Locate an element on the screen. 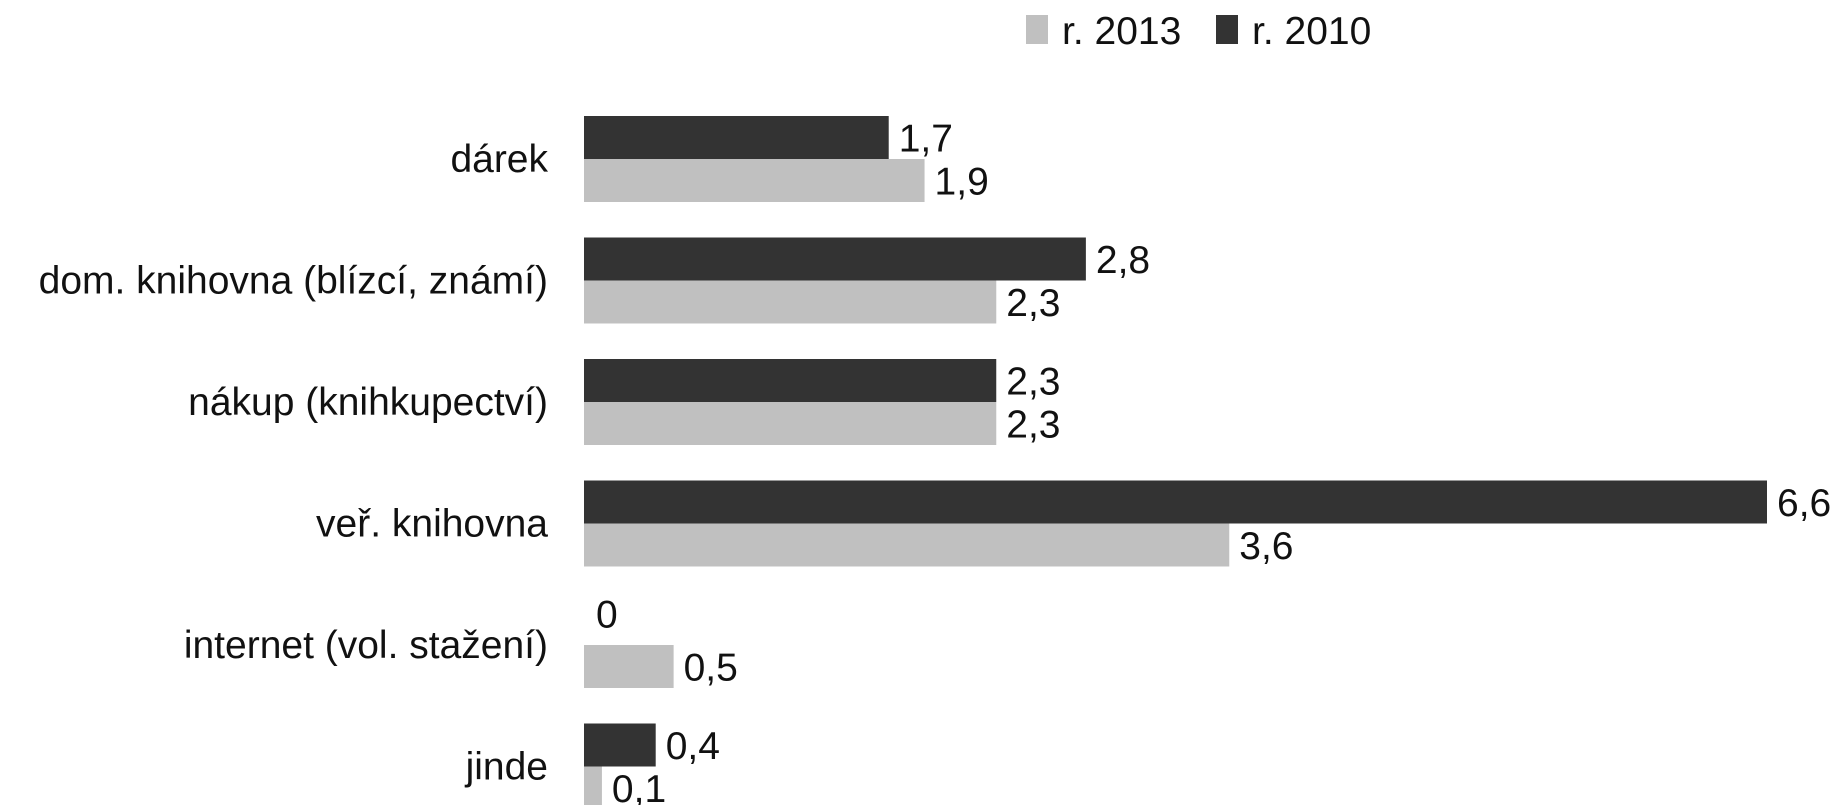 This screenshot has height=805, width=1840. legend-label-r-2013: r. 2013 is located at coordinates (1121, 31).